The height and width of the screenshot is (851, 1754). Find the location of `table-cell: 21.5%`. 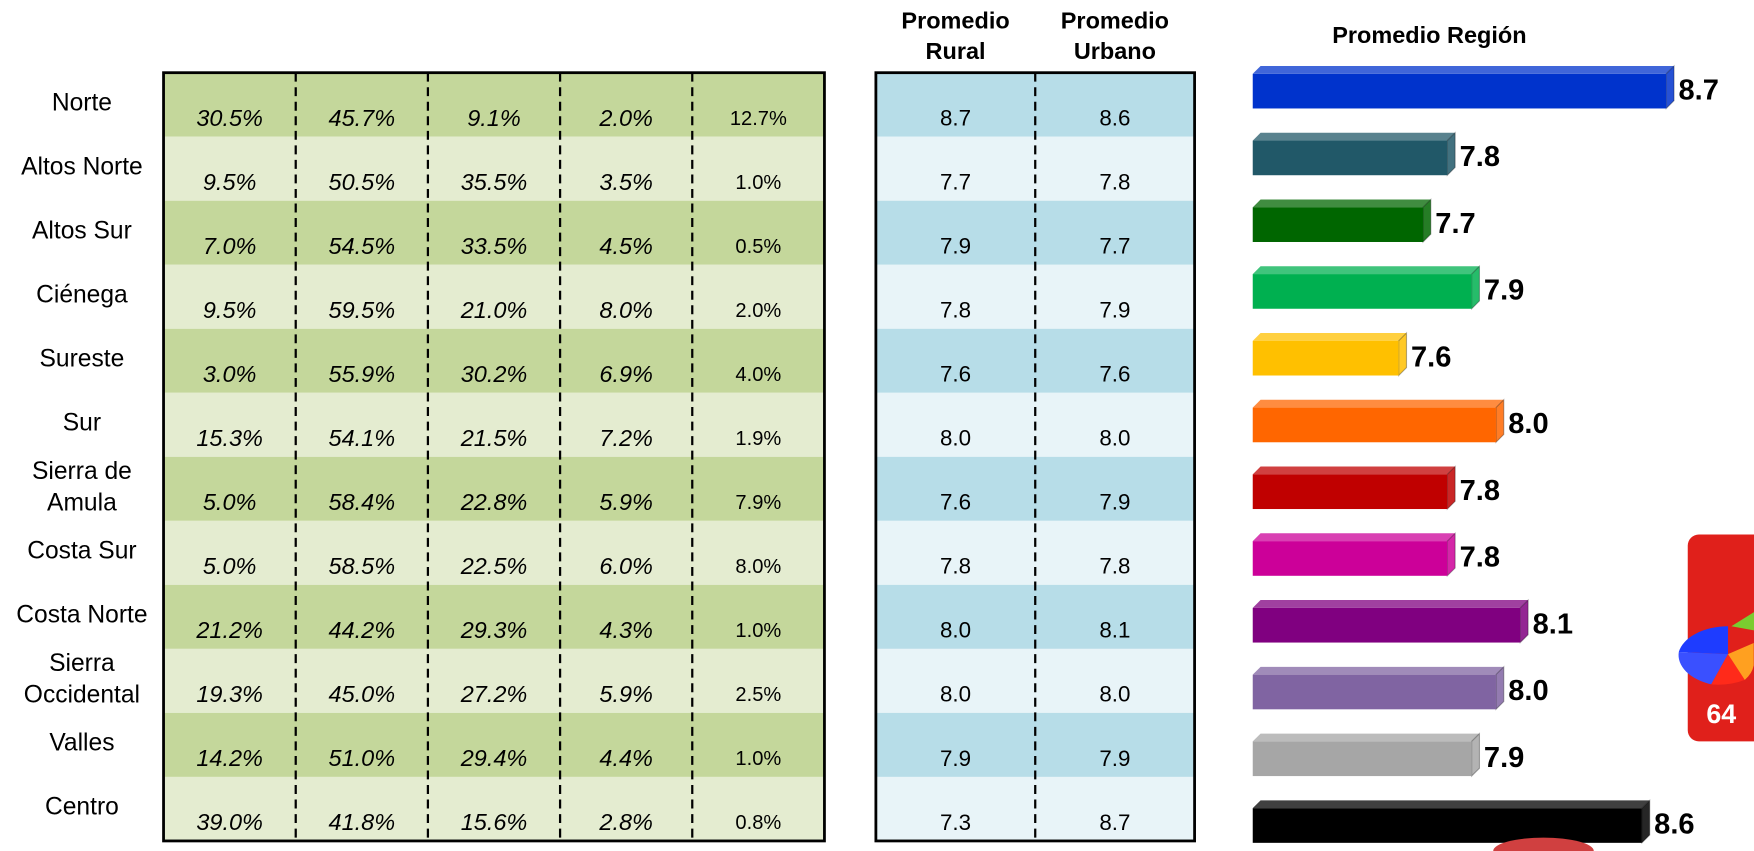

table-cell: 21.5% is located at coordinates (494, 438).